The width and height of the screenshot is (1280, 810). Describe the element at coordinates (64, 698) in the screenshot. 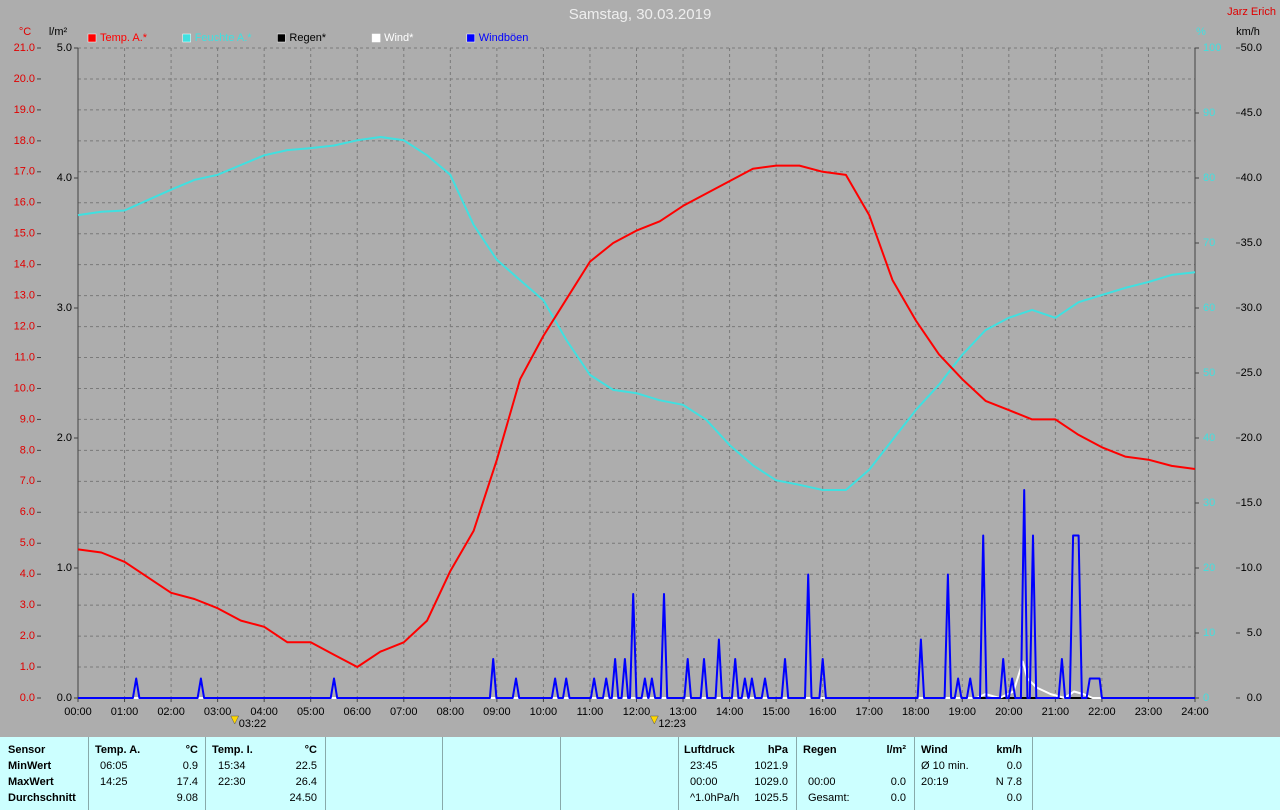

I see `rain-tick-label: 0.0` at that location.